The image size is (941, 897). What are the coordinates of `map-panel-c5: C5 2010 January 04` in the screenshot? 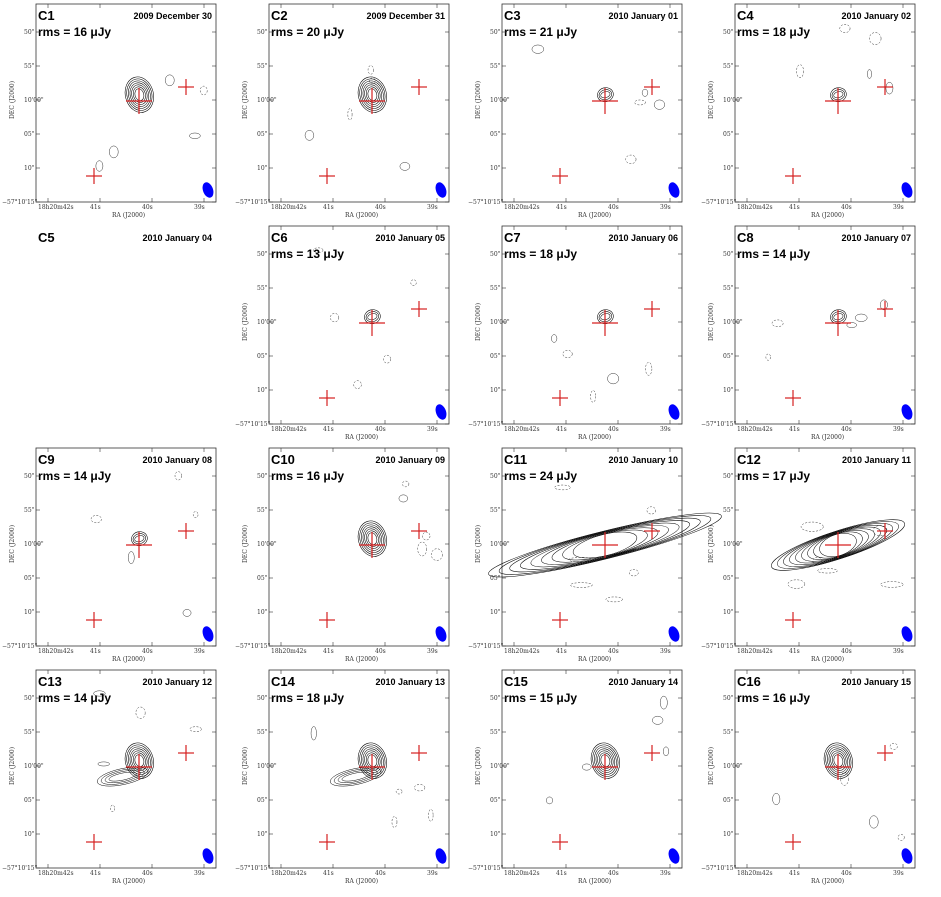 It's located at (116, 331).